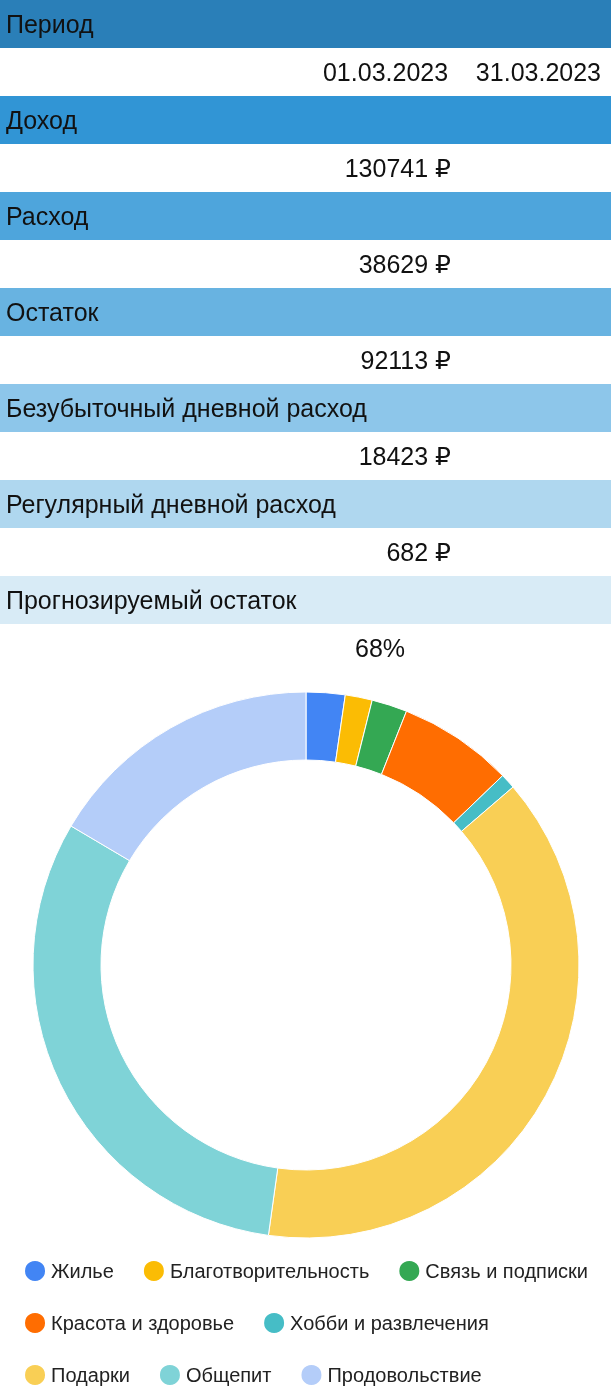 The width and height of the screenshot is (611, 1399). Describe the element at coordinates (171, 504) in the screenshot. I see `text: Регулярный дневной расход` at that location.